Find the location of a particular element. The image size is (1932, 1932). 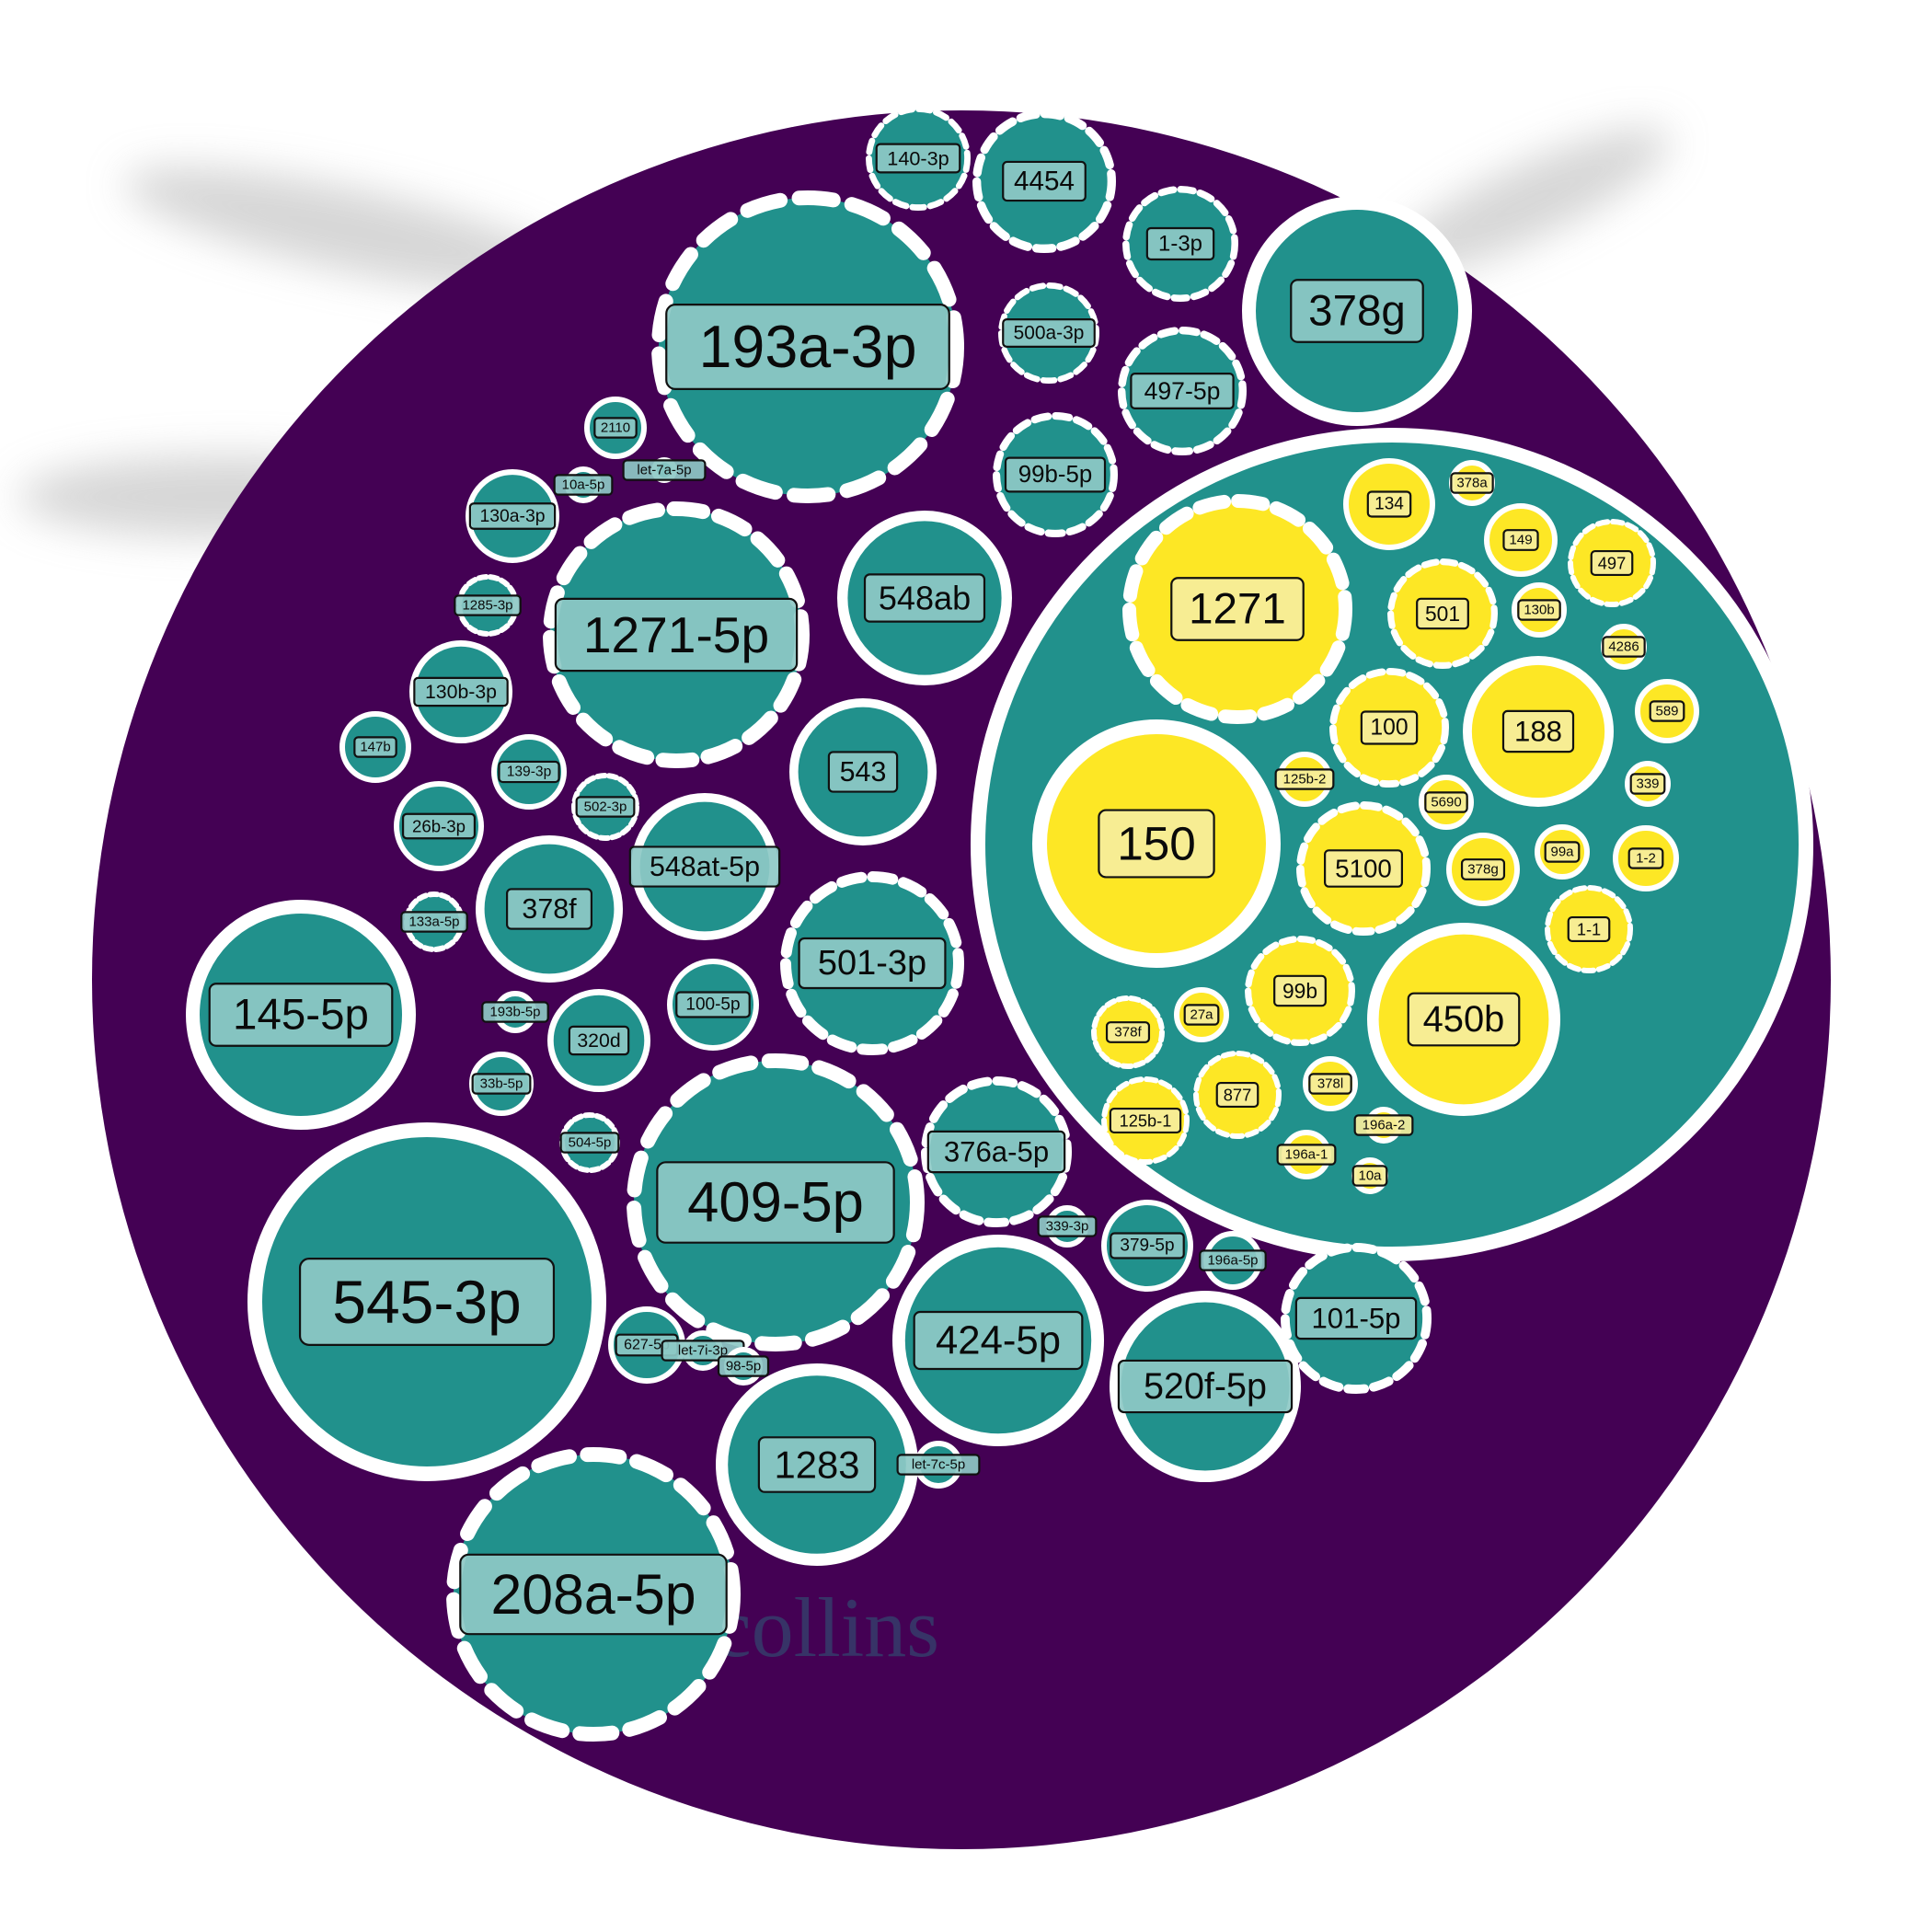

node-t46: 208a-5p is located at coordinates (593, 1594).